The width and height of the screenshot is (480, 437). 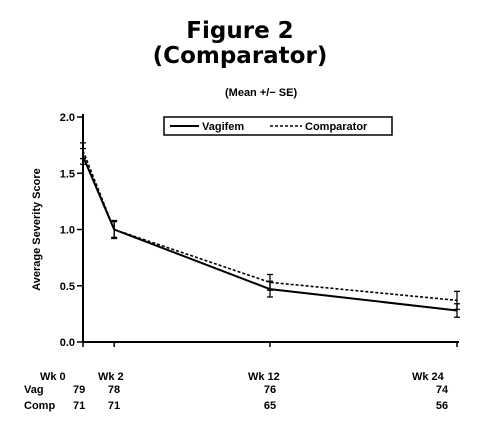 I want to click on y-tick-label: 1.0, so click(x=67, y=231).